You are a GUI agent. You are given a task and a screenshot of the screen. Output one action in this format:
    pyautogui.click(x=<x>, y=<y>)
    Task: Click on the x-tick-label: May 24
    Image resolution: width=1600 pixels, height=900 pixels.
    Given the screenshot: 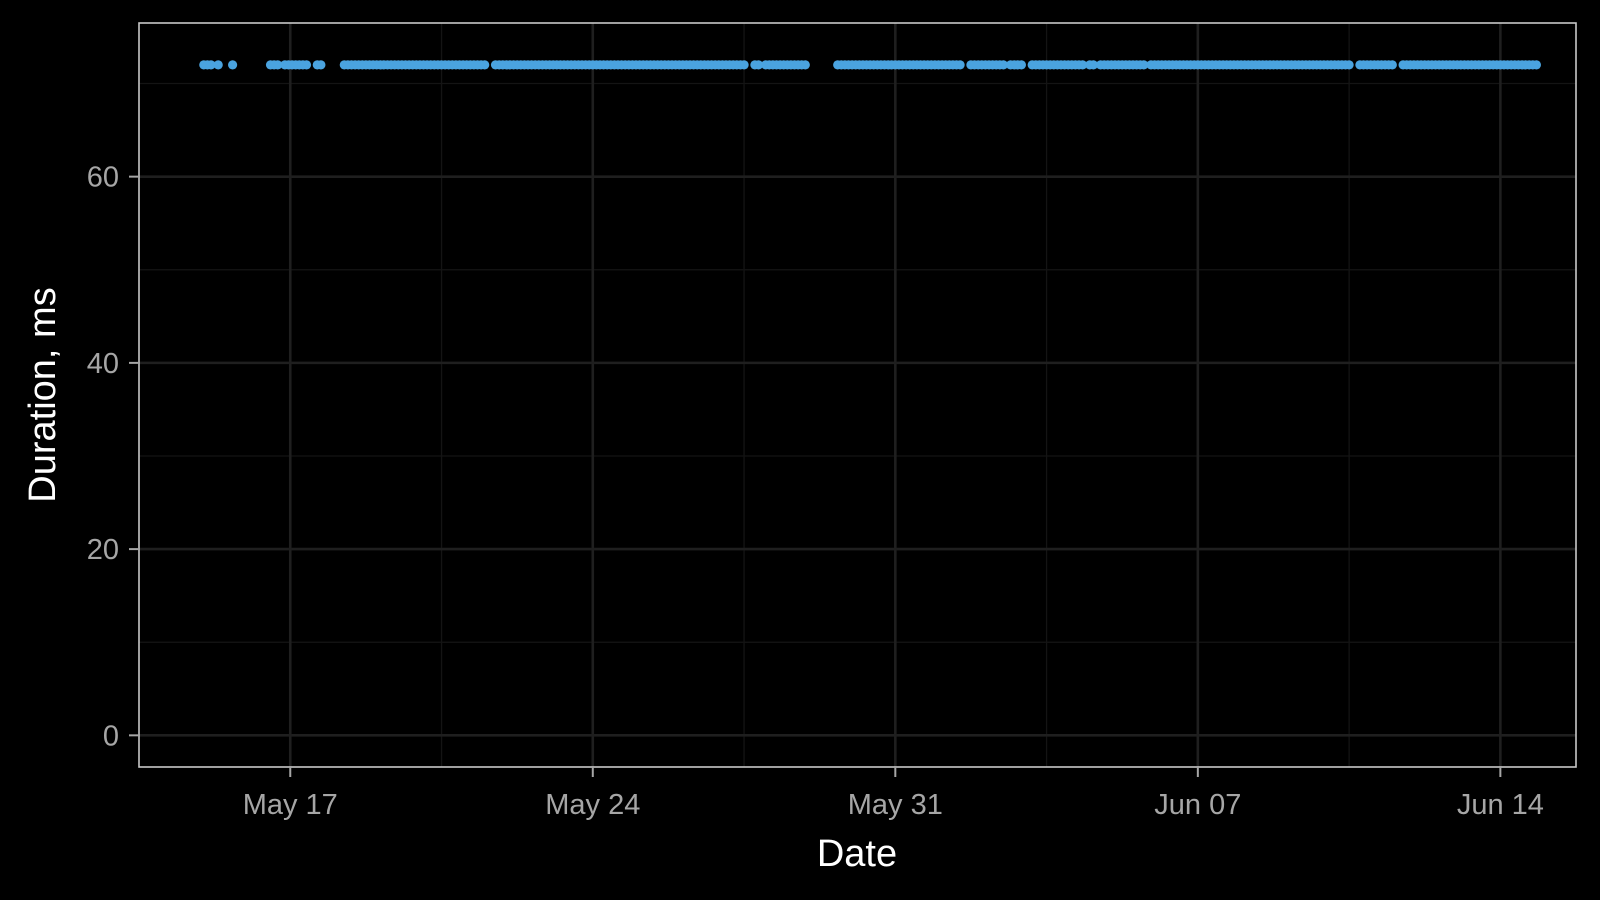 What is the action you would take?
    pyautogui.click(x=592, y=805)
    